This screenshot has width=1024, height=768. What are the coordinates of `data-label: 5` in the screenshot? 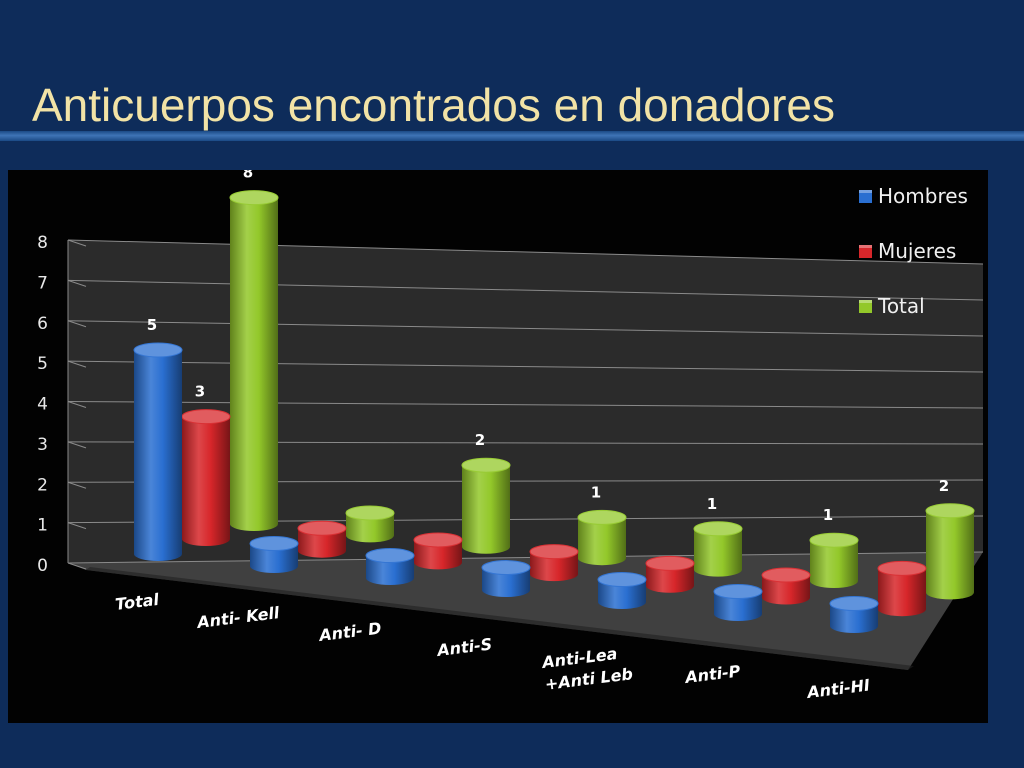 It's located at (152, 325).